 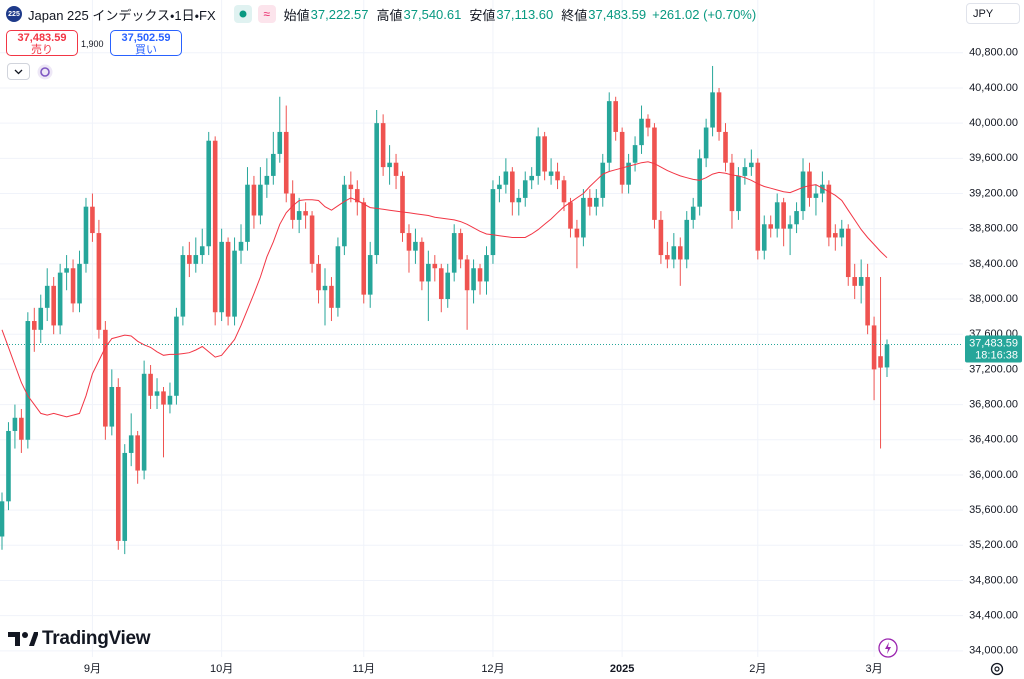 I want to click on symbol-title: Japan 225 インデックス・1日・FX, so click(x=122, y=15).